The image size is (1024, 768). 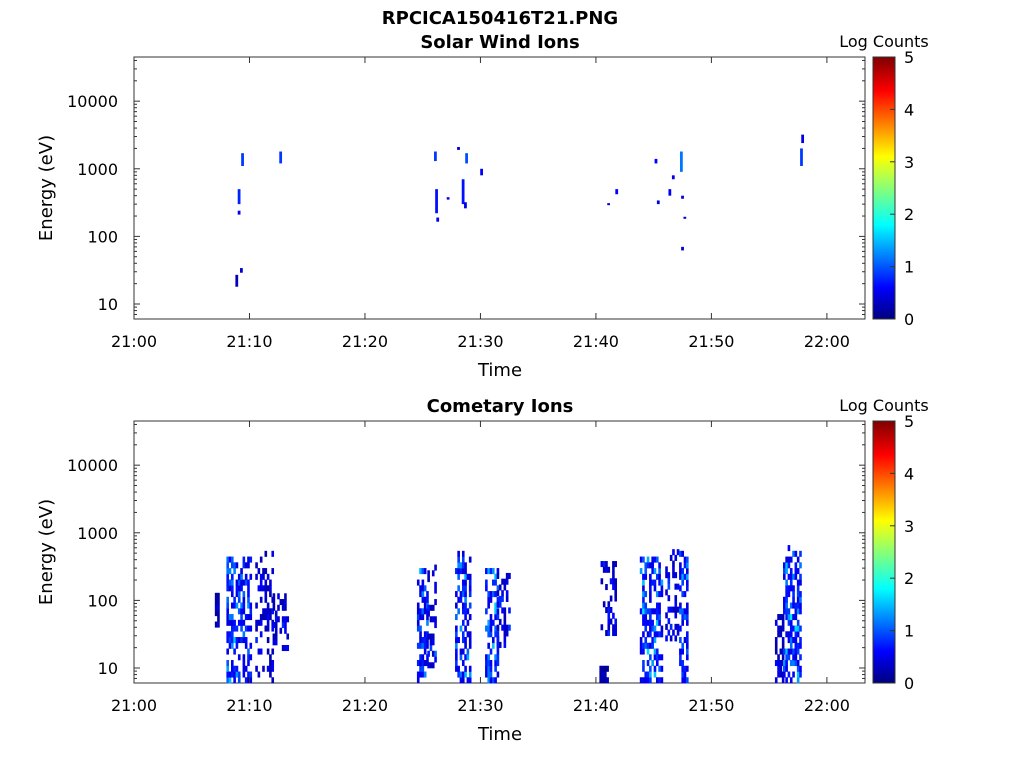 I want to click on y-tick-label: 10000, so click(x=92, y=101).